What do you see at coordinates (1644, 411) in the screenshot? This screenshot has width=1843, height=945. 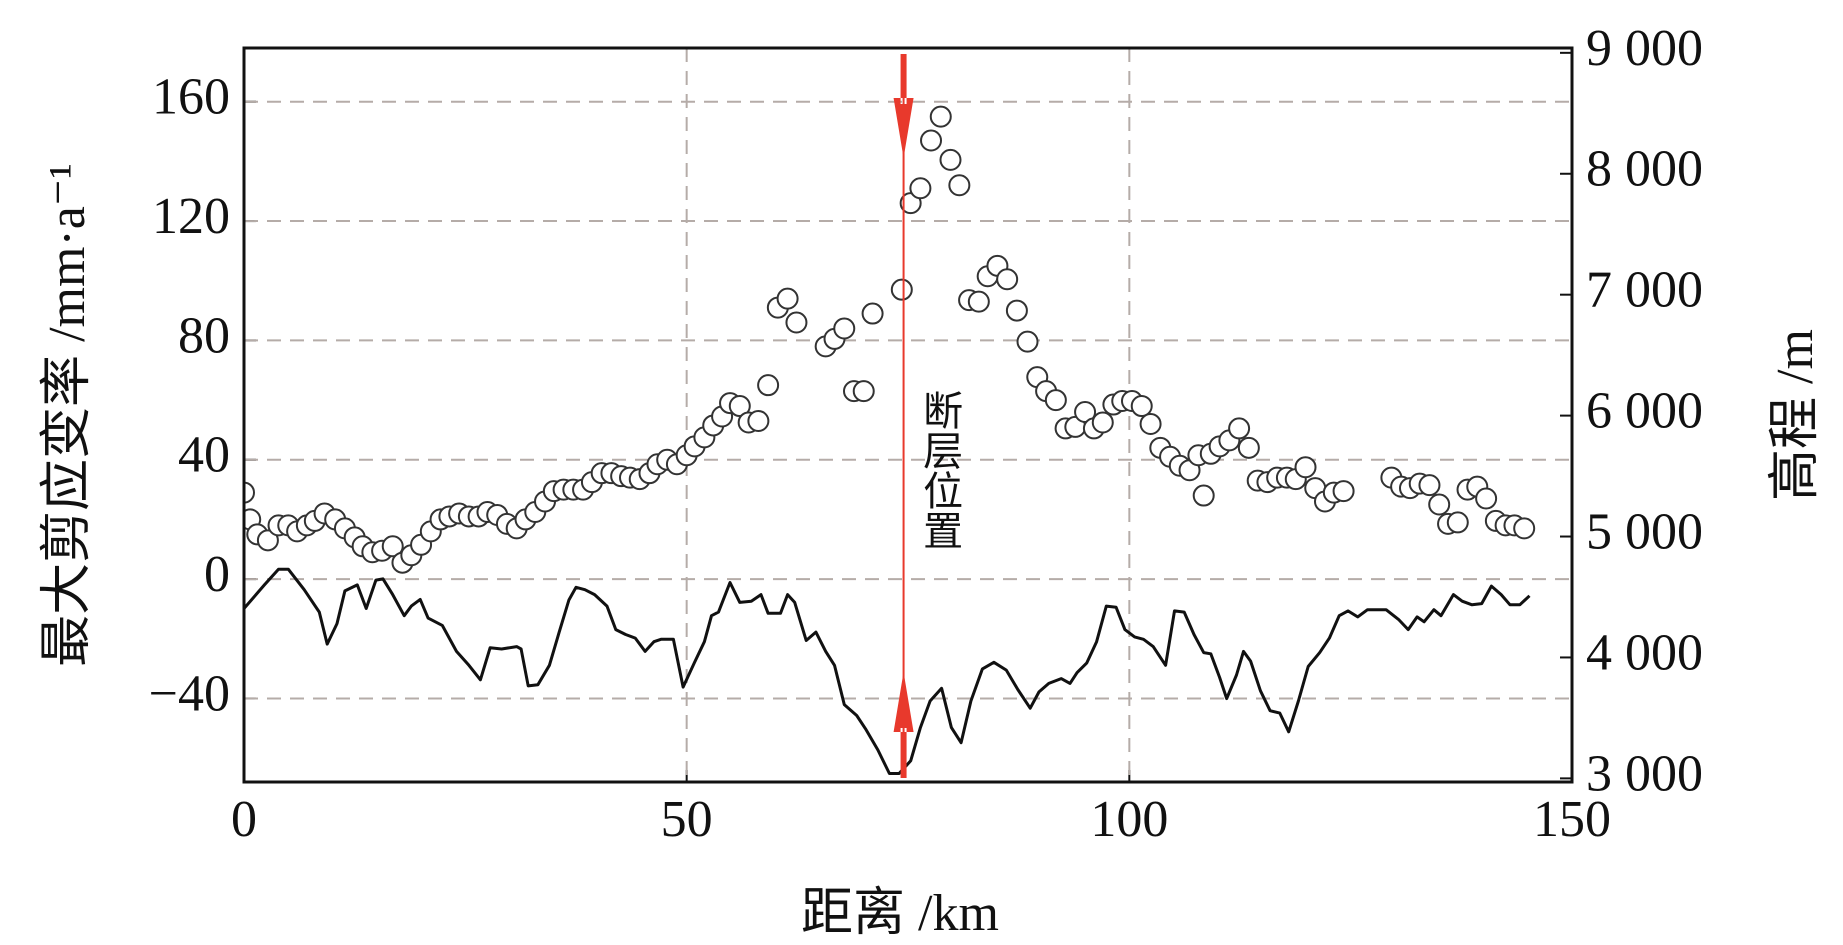 I see `y2-tick-label: 6 000` at bounding box center [1644, 411].